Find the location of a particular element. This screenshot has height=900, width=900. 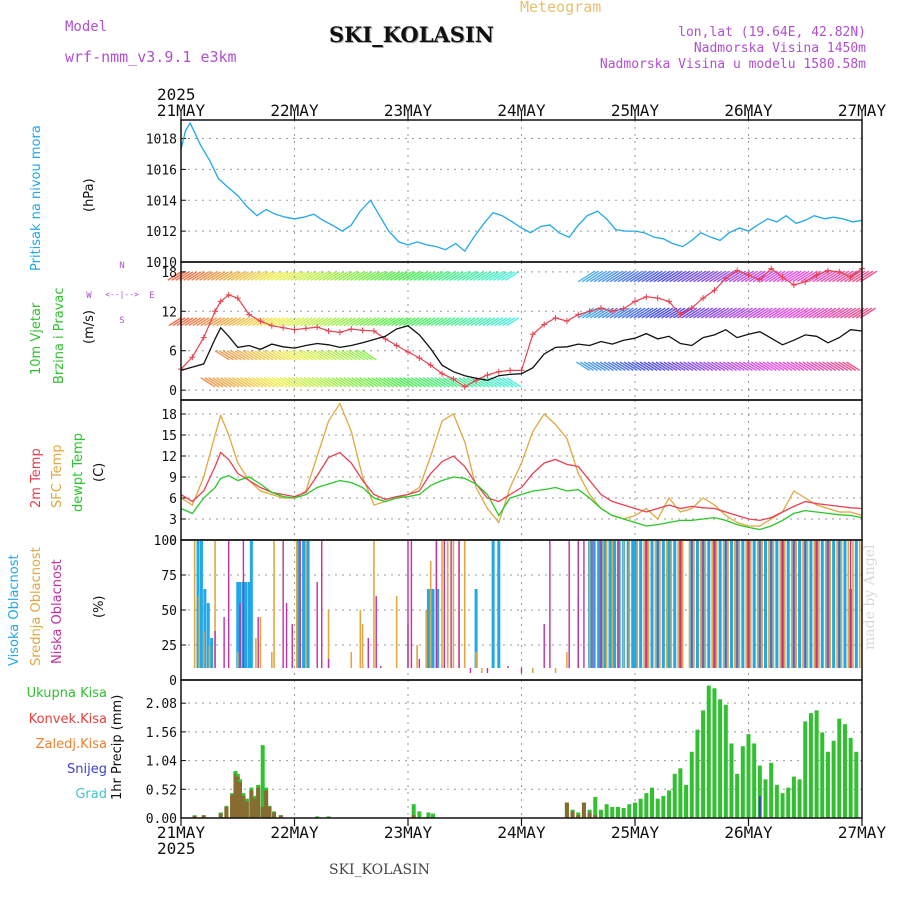

cloud-ytick-label: 25 is located at coordinates (169, 646).